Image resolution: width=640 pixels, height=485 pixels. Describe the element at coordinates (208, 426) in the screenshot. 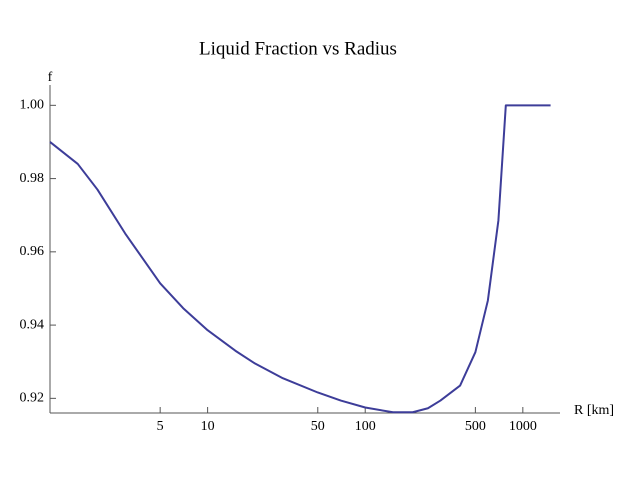

I see `x-tick-label: 10` at that location.